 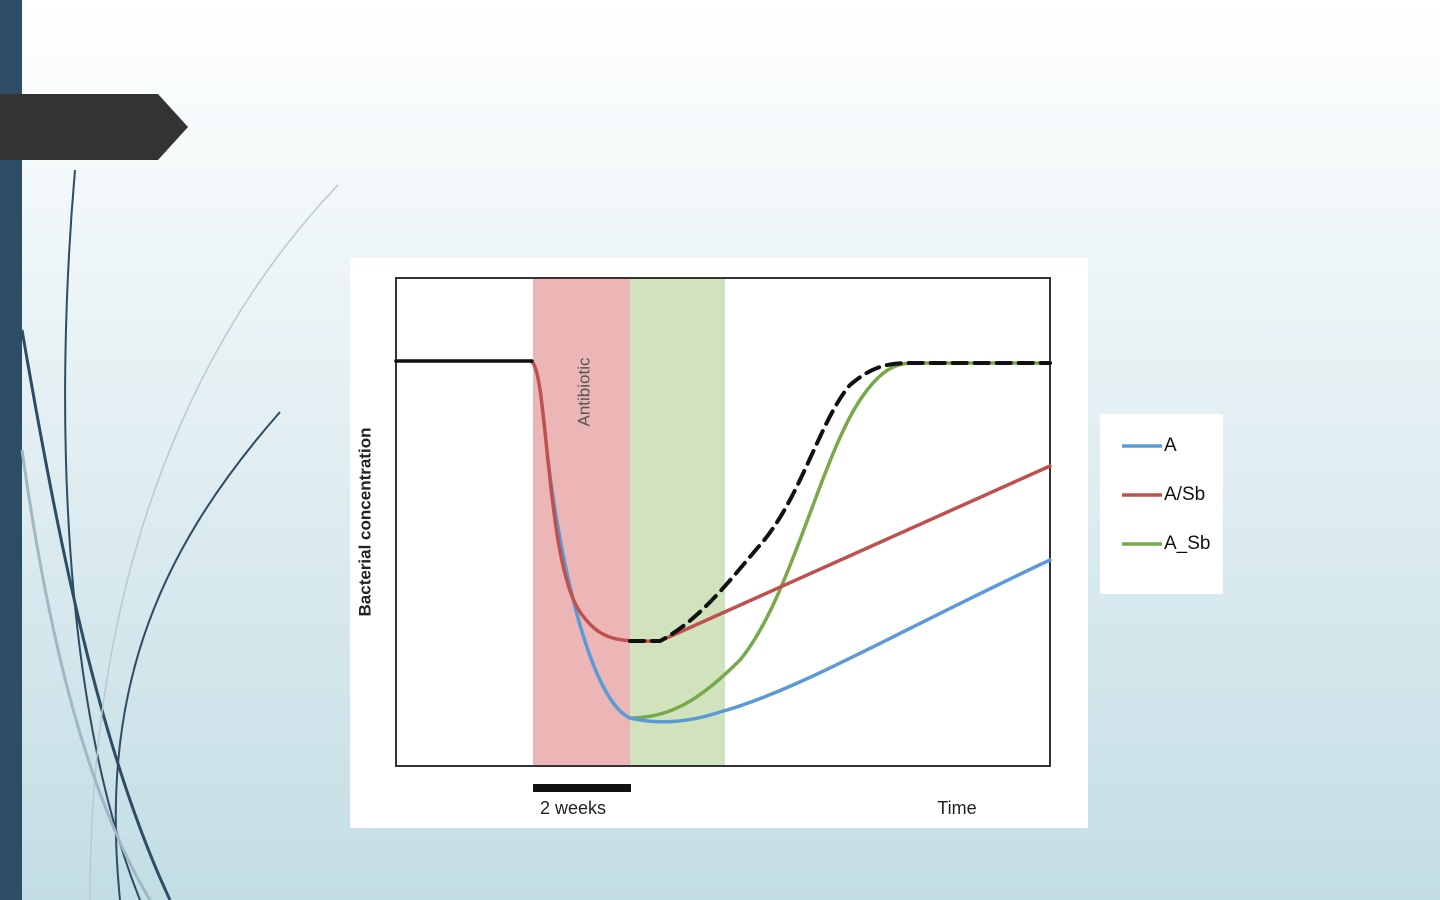 What do you see at coordinates (1184, 494) in the screenshot?
I see `legend-label: A/Sb` at bounding box center [1184, 494].